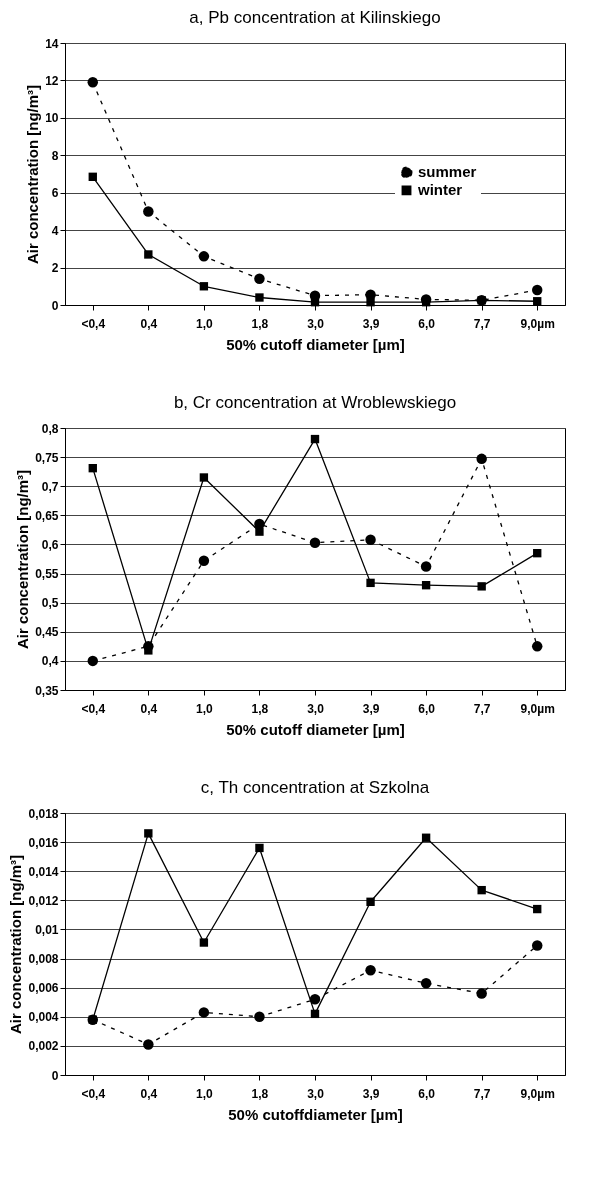  I want to click on y-tick-label: 0,75, so click(47, 457).